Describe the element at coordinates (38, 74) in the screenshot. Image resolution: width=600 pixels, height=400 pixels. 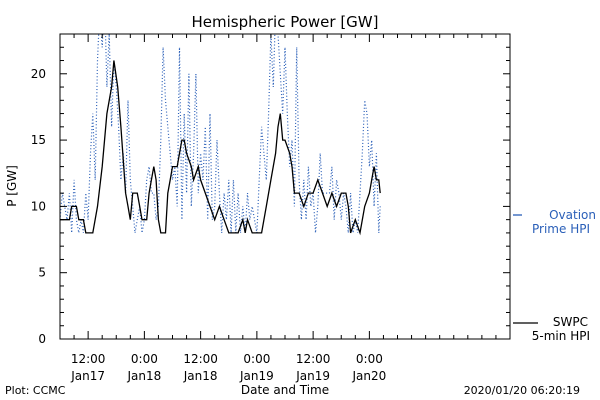
I see `y-tick-label: 20` at that location.